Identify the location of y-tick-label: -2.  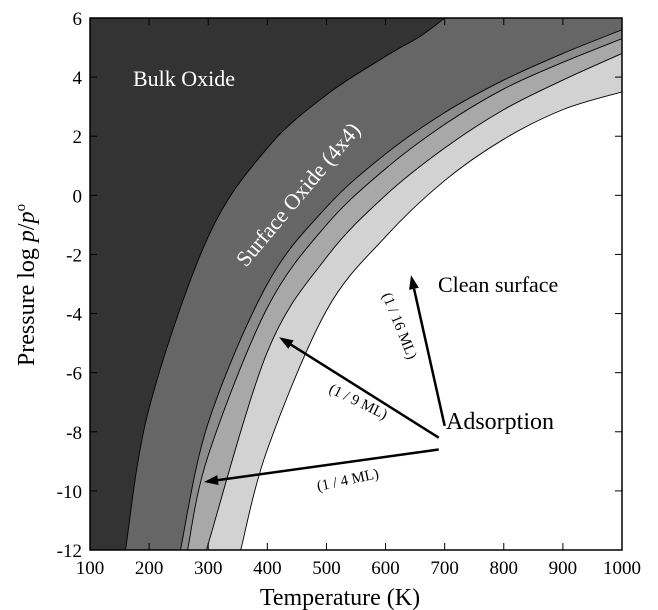
(74, 255).